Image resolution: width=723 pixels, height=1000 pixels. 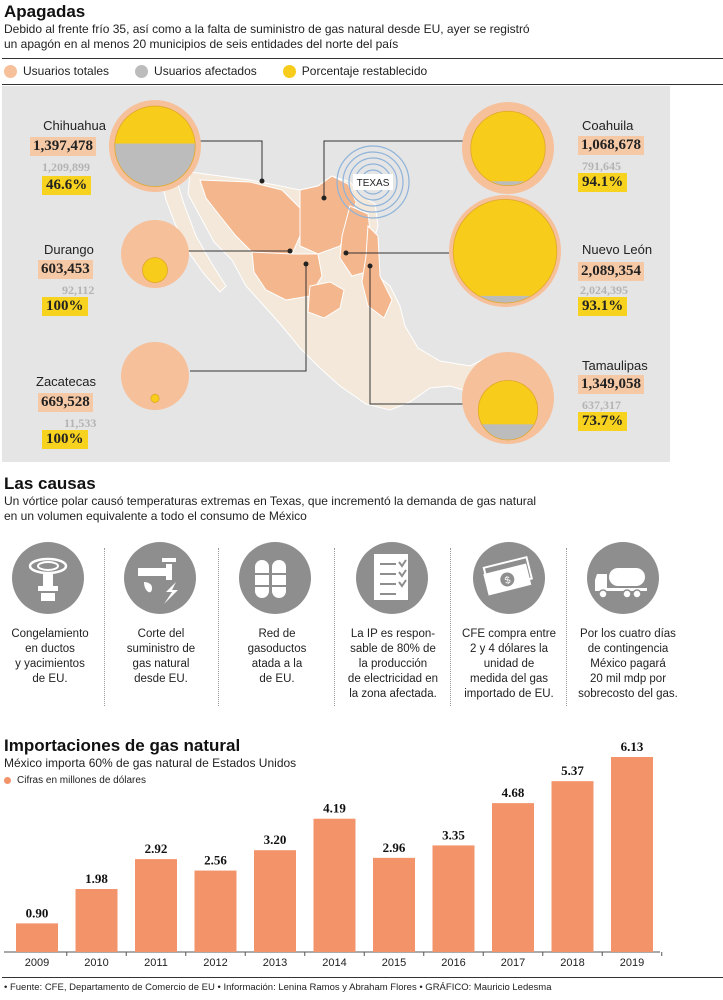 What do you see at coordinates (50, 634) in the screenshot?
I see `cause-line: Congelamiento` at bounding box center [50, 634].